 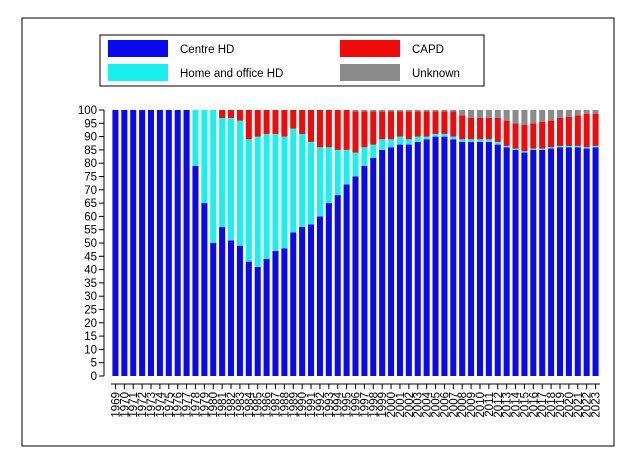 I want to click on x-tick-label: 2019, so click(x=561, y=405).